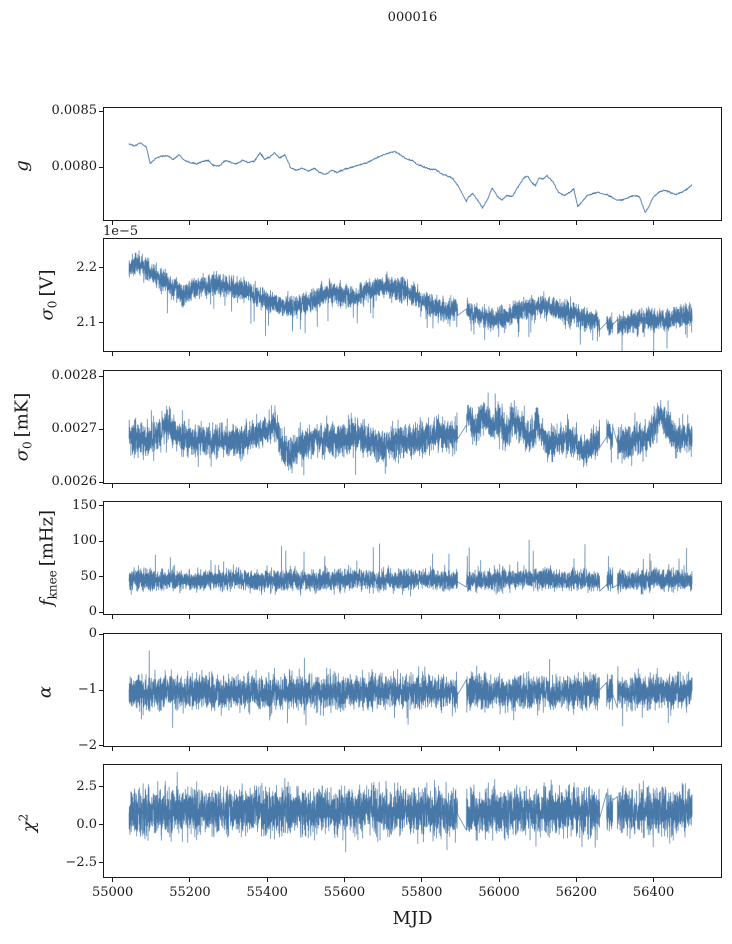 Image resolution: width=732 pixels, height=944 pixels. What do you see at coordinates (267, 892) in the screenshot?
I see `x-tick-label: 55400` at bounding box center [267, 892].